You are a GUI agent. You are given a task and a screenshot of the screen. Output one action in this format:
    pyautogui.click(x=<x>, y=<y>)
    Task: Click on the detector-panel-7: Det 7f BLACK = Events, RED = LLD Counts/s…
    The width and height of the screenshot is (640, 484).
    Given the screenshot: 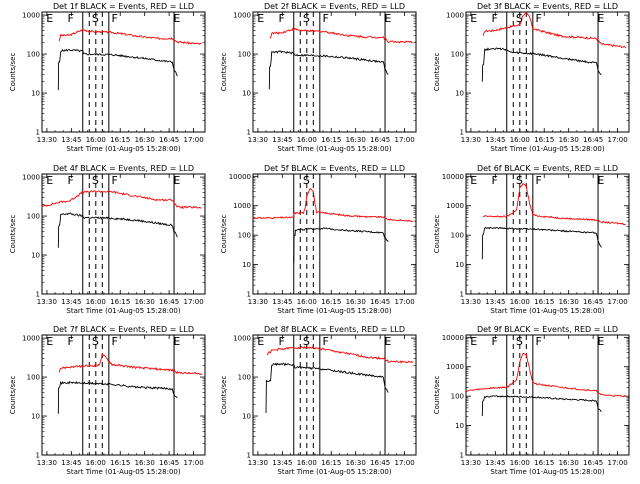 What is the action you would take?
    pyautogui.click(x=107, y=400)
    